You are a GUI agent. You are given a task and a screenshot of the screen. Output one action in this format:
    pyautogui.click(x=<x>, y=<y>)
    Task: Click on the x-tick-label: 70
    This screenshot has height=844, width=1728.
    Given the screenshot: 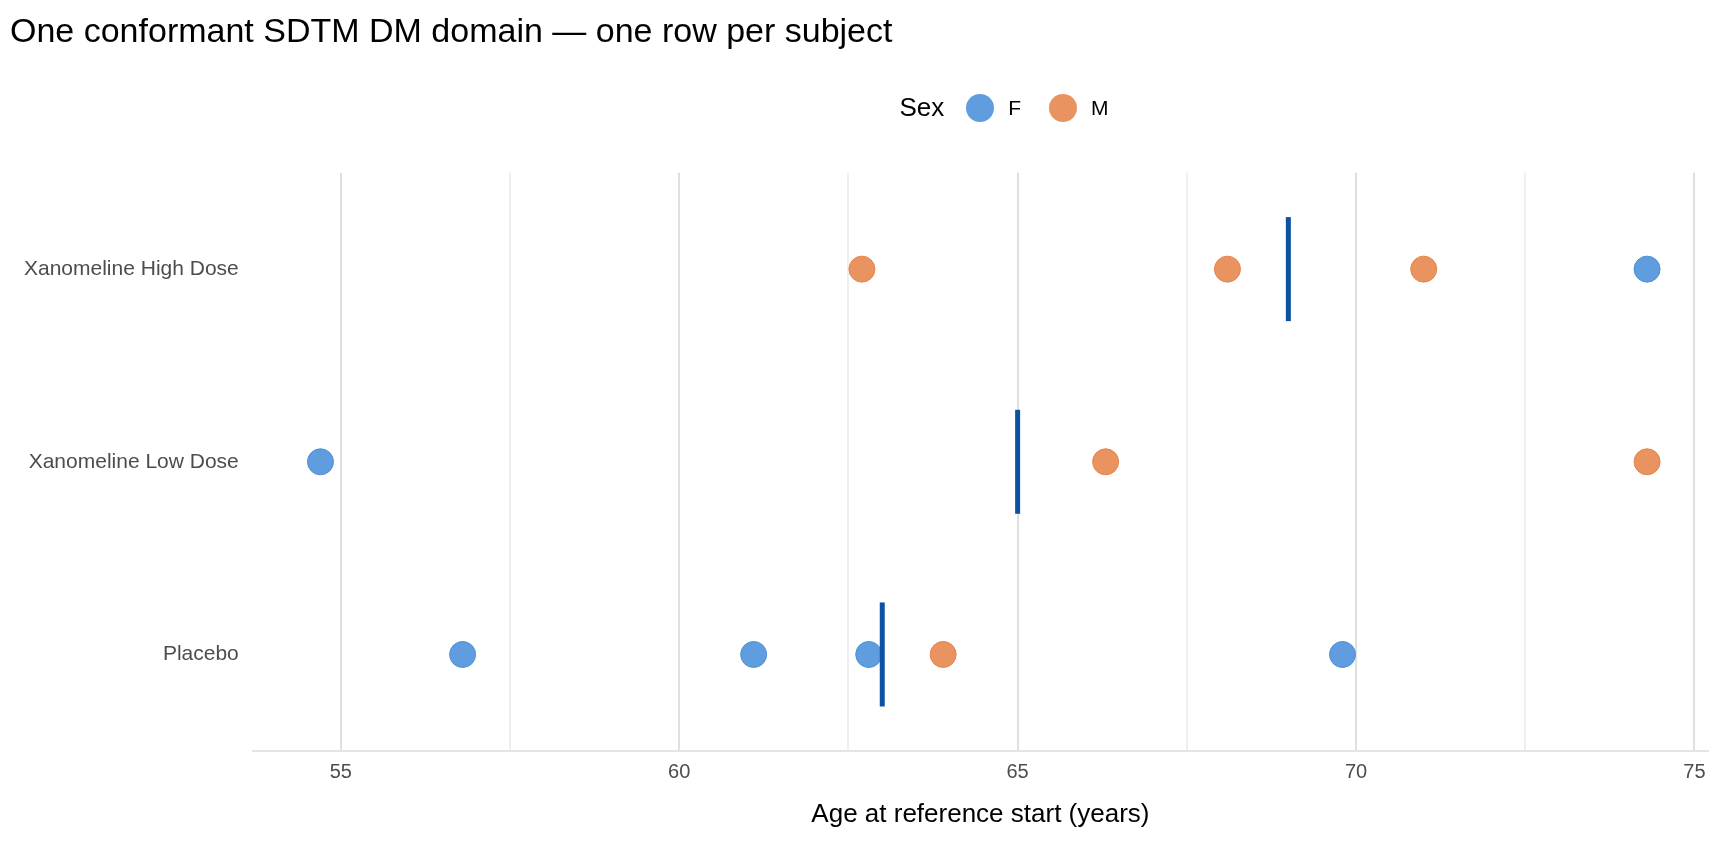 What is the action you would take?
    pyautogui.click(x=1356, y=771)
    